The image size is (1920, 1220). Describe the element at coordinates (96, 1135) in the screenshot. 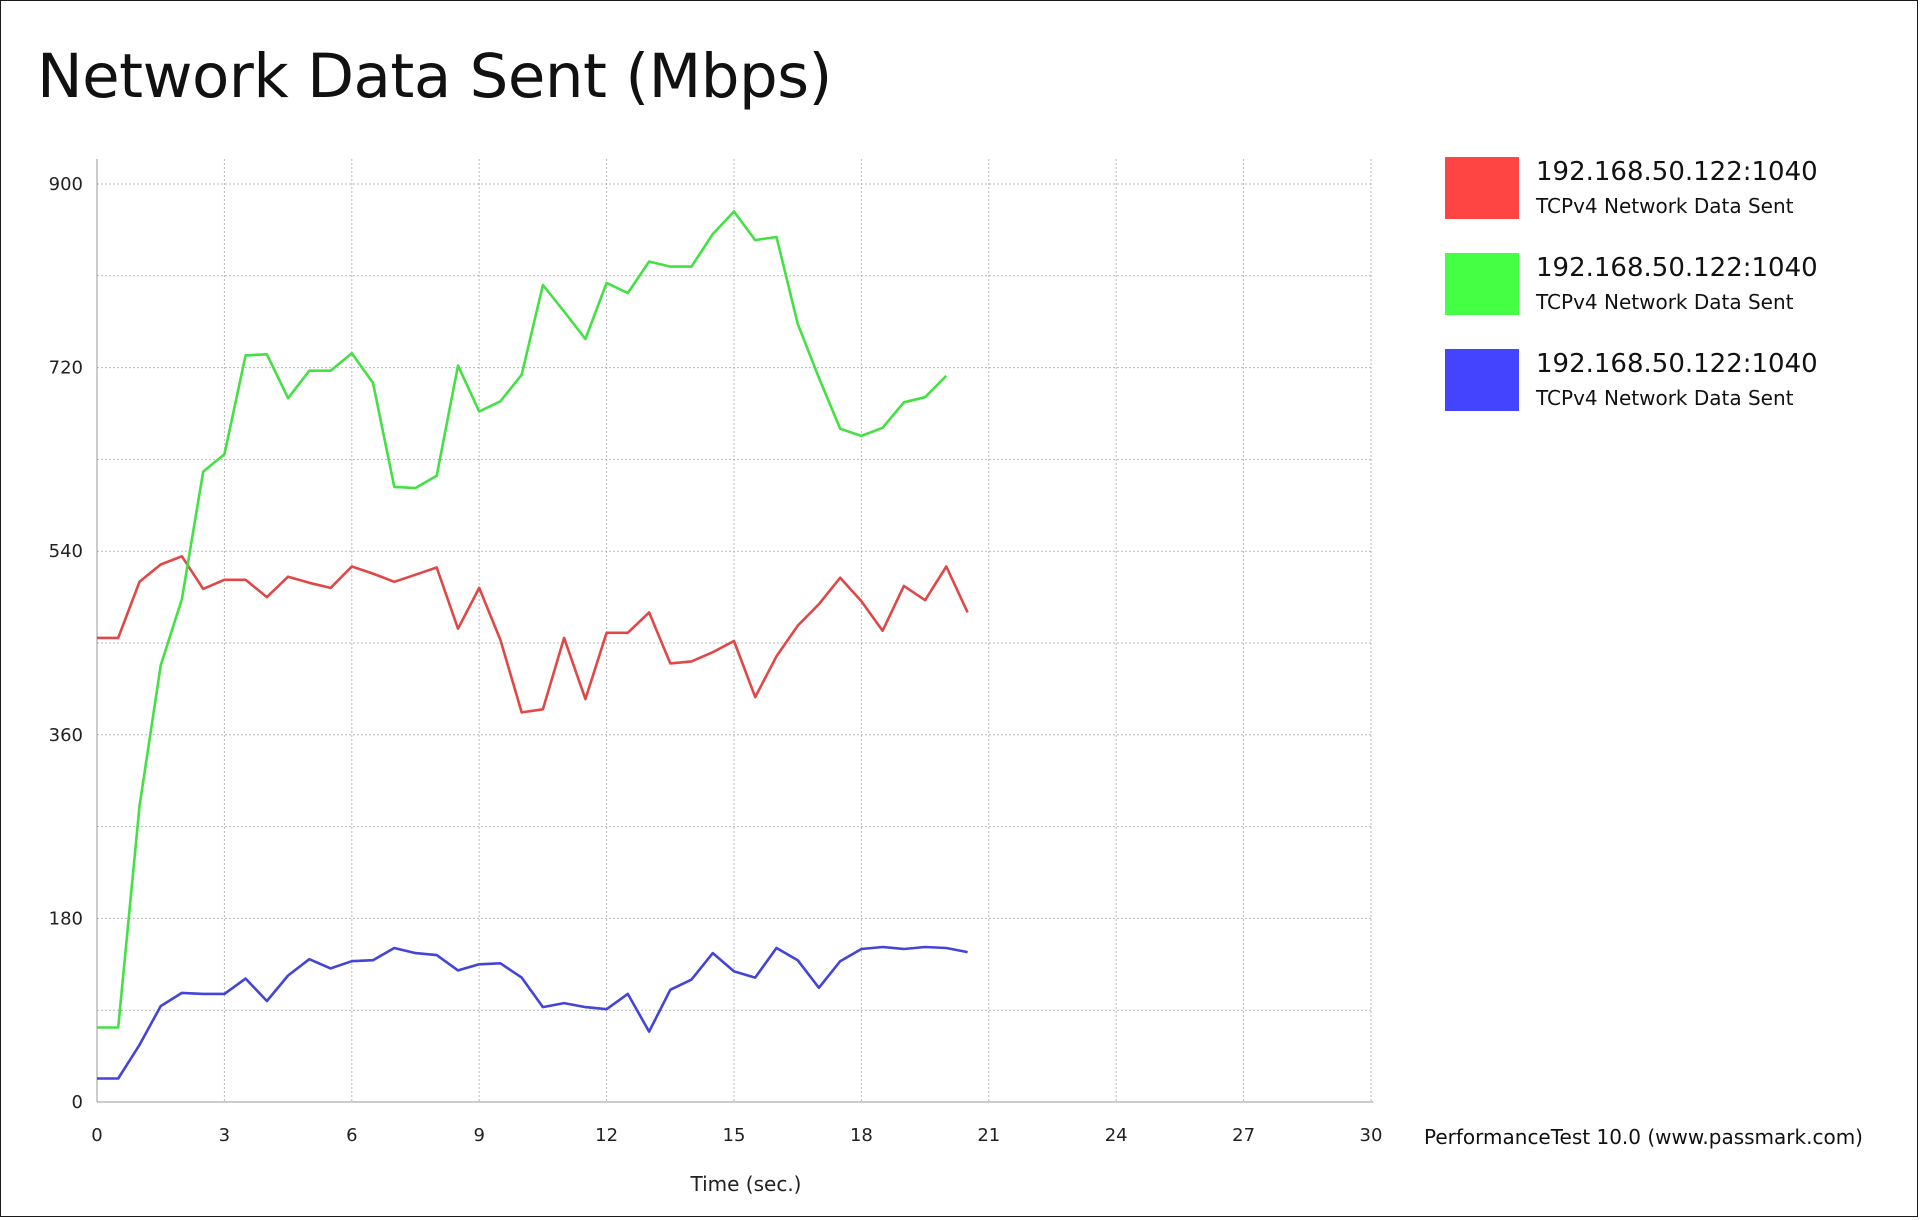

I see `x-tick-label: 0` at that location.